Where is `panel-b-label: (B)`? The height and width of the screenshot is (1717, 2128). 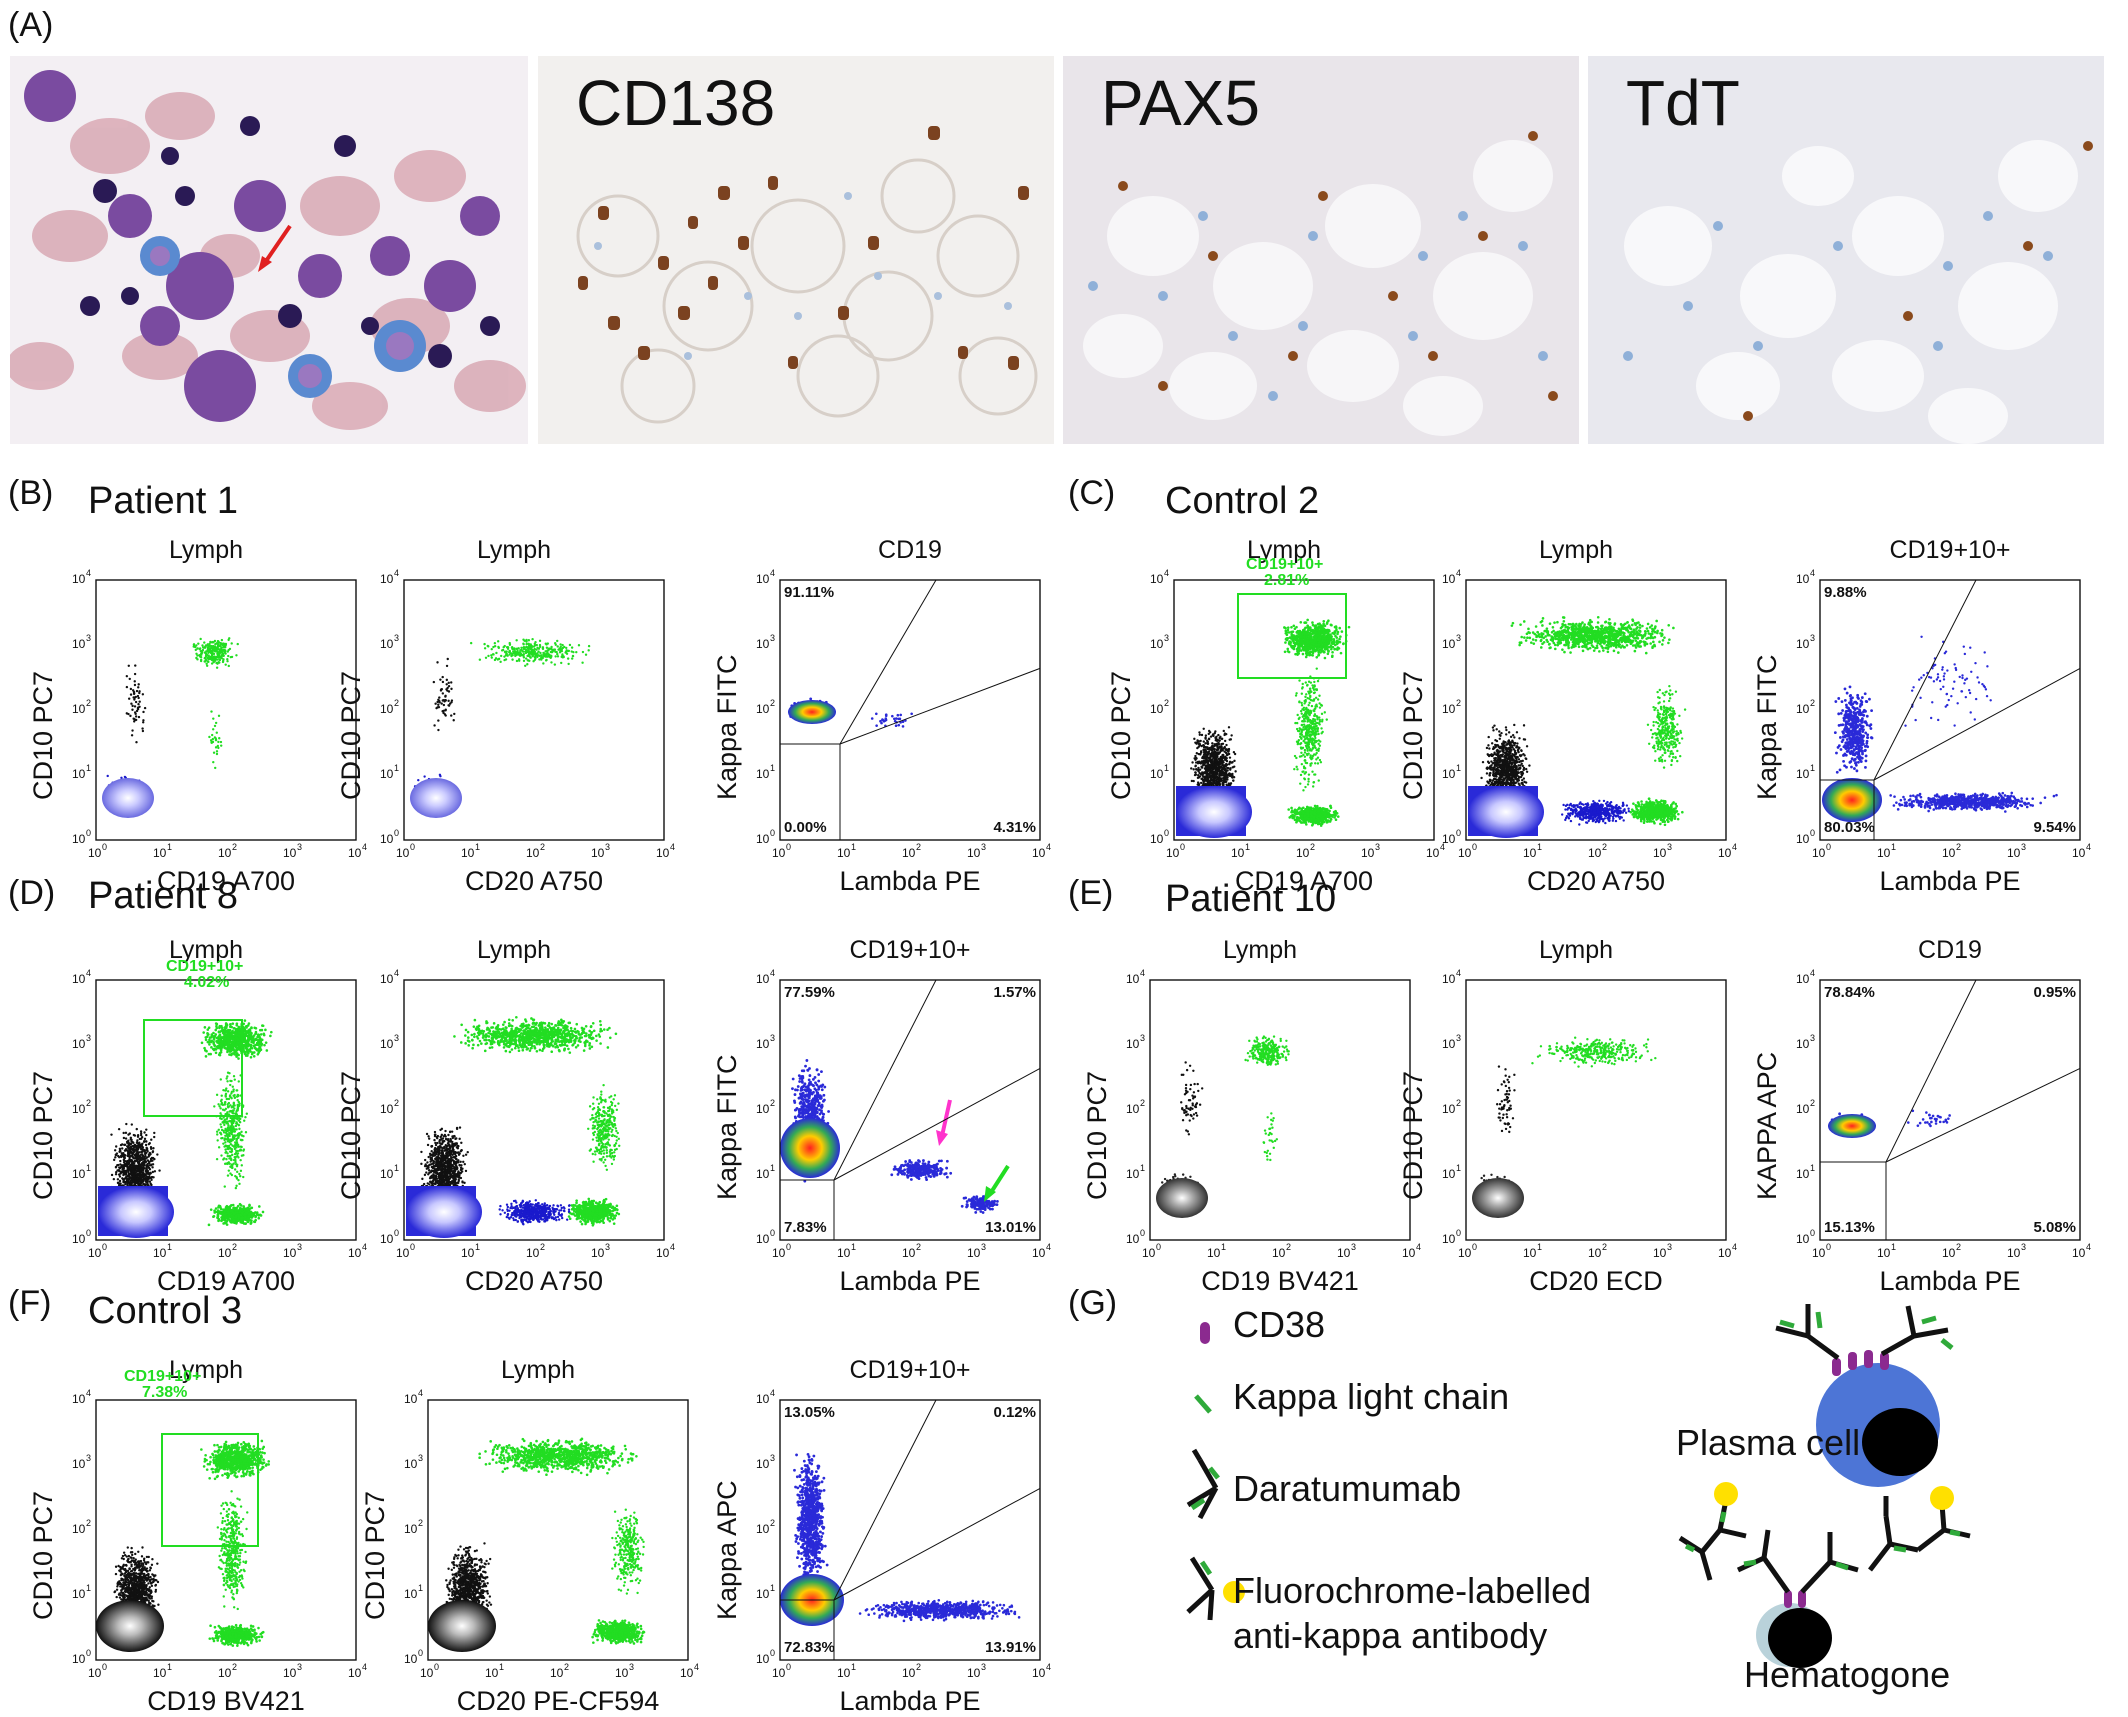
panel-b-label: (B) is located at coordinates (30, 493).